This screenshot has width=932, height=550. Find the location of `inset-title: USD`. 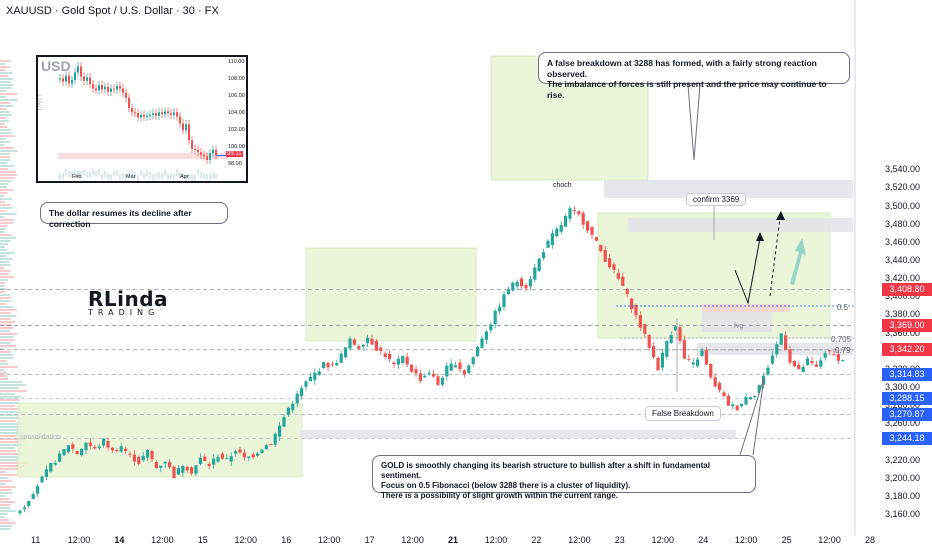

inset-title: USD is located at coordinates (56, 66).